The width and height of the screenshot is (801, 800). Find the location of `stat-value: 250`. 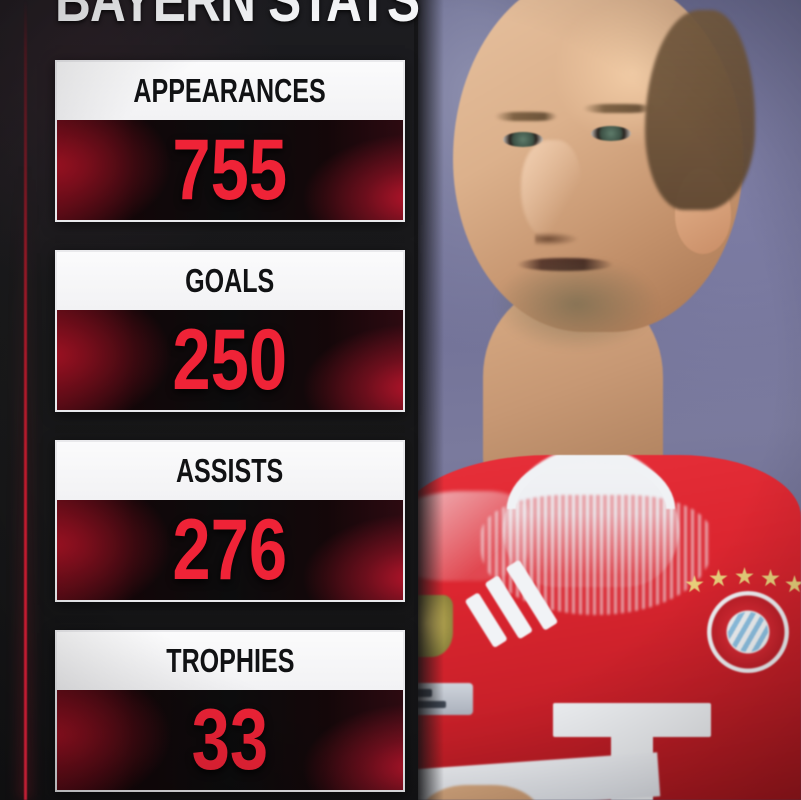

stat-value: 250 is located at coordinates (230, 360).